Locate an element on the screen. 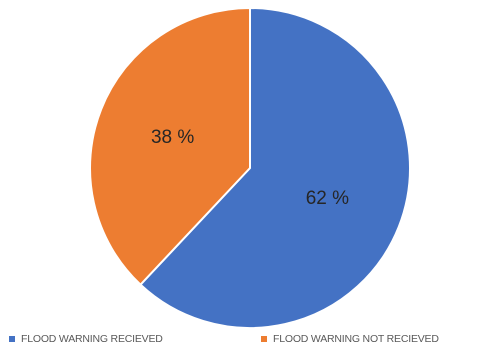 This screenshot has height=360, width=498. legend-swatch-received is located at coordinates (12, 339).